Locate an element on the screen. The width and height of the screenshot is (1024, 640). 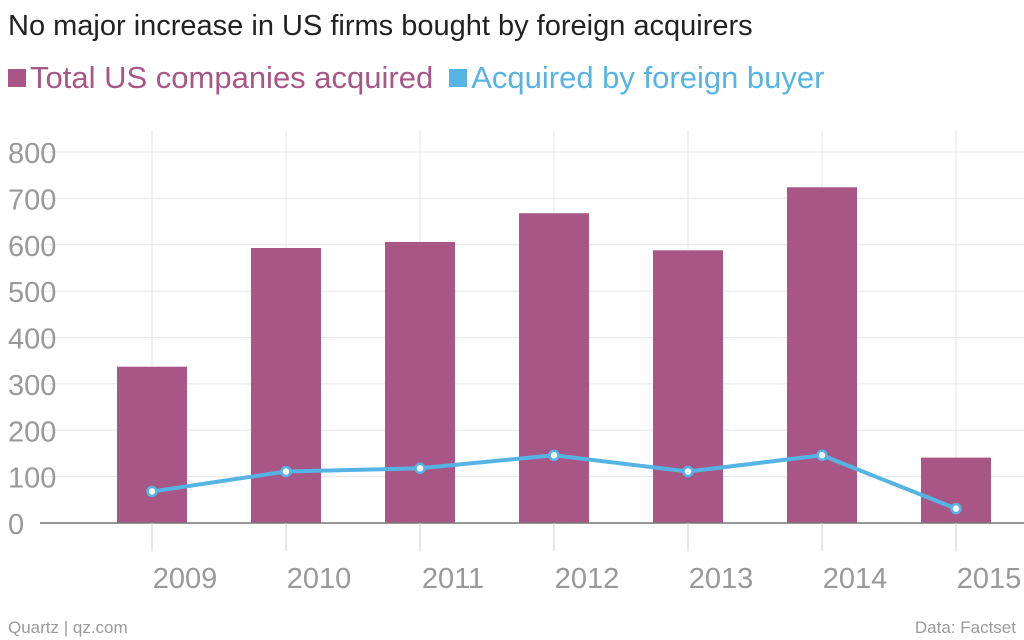
bar-total-2010 is located at coordinates (286, 385).